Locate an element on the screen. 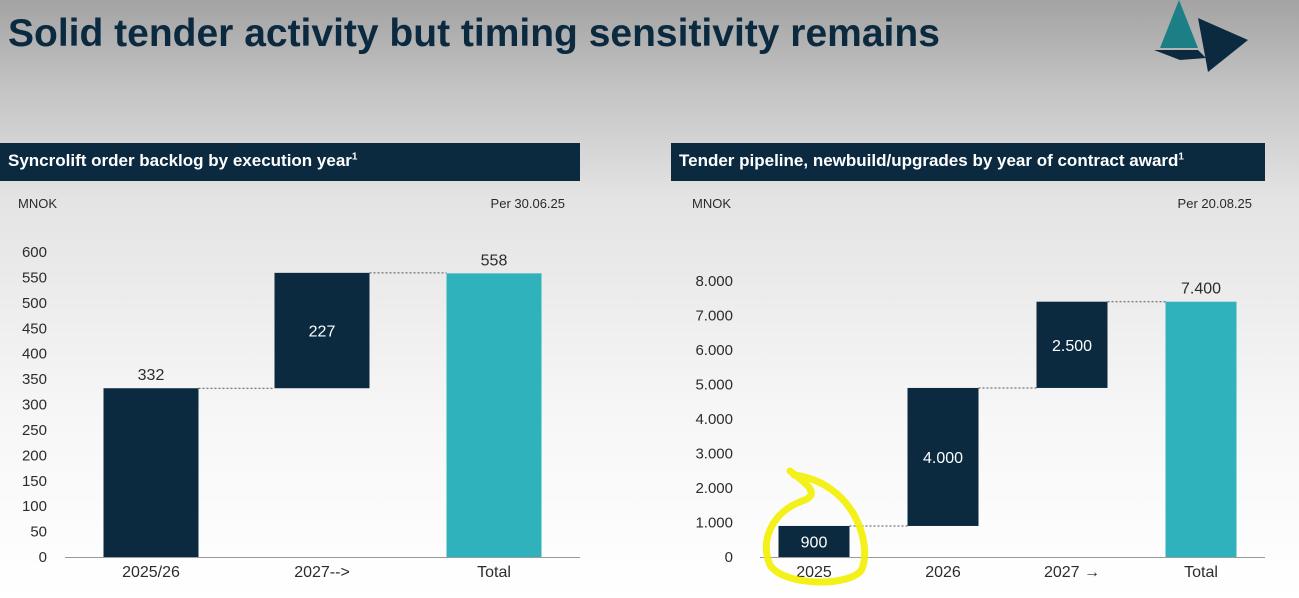 The width and height of the screenshot is (1299, 598). bar-2025 is located at coordinates (814, 541).